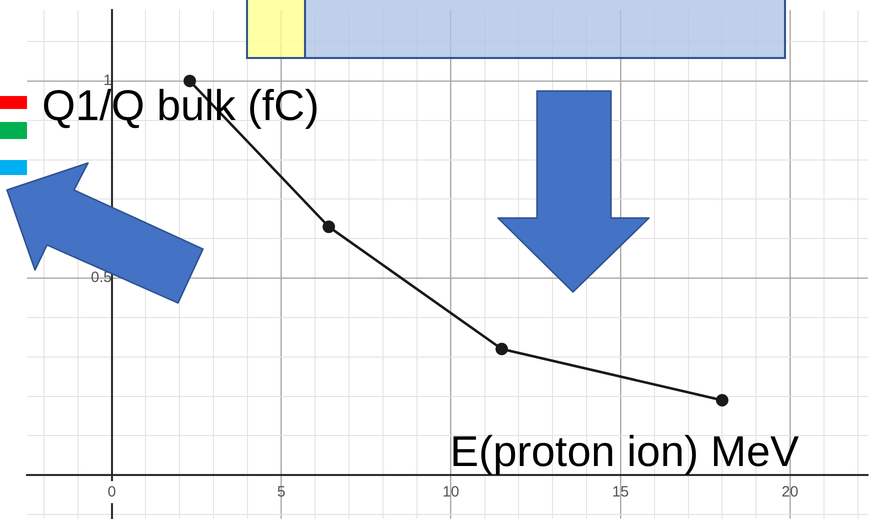 Image resolution: width=884 pixels, height=526 pixels. What do you see at coordinates (281, 491) in the screenshot?
I see `x-tick-label: 5` at bounding box center [281, 491].